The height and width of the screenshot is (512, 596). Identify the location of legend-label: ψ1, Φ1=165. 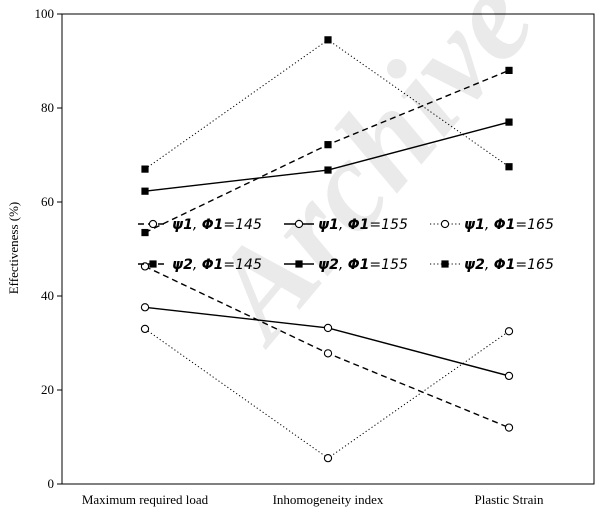
(509, 225).